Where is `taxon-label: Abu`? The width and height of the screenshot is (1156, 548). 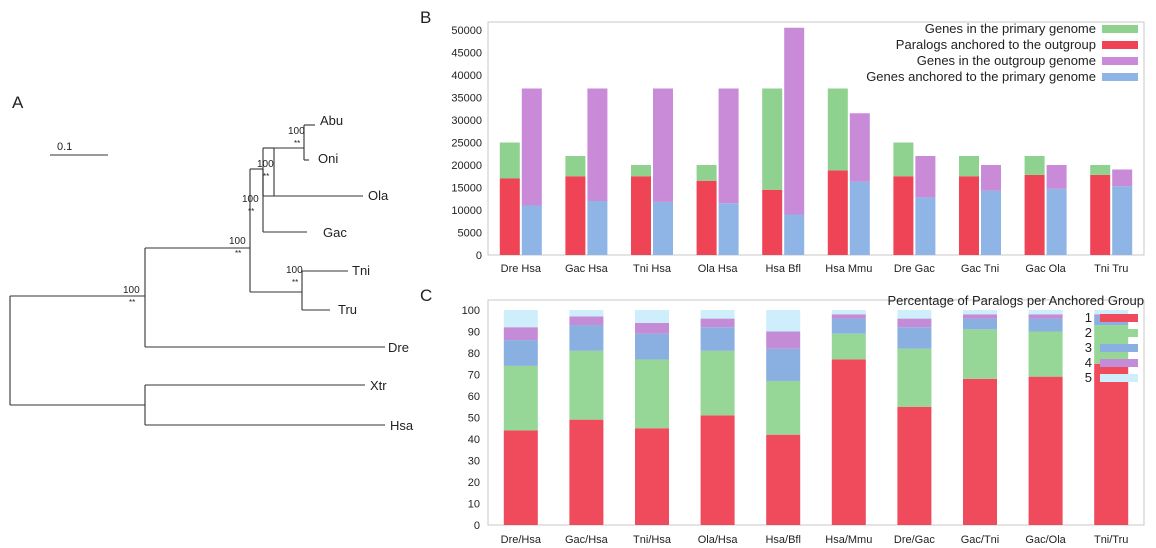 taxon-label: Abu is located at coordinates (331, 120).